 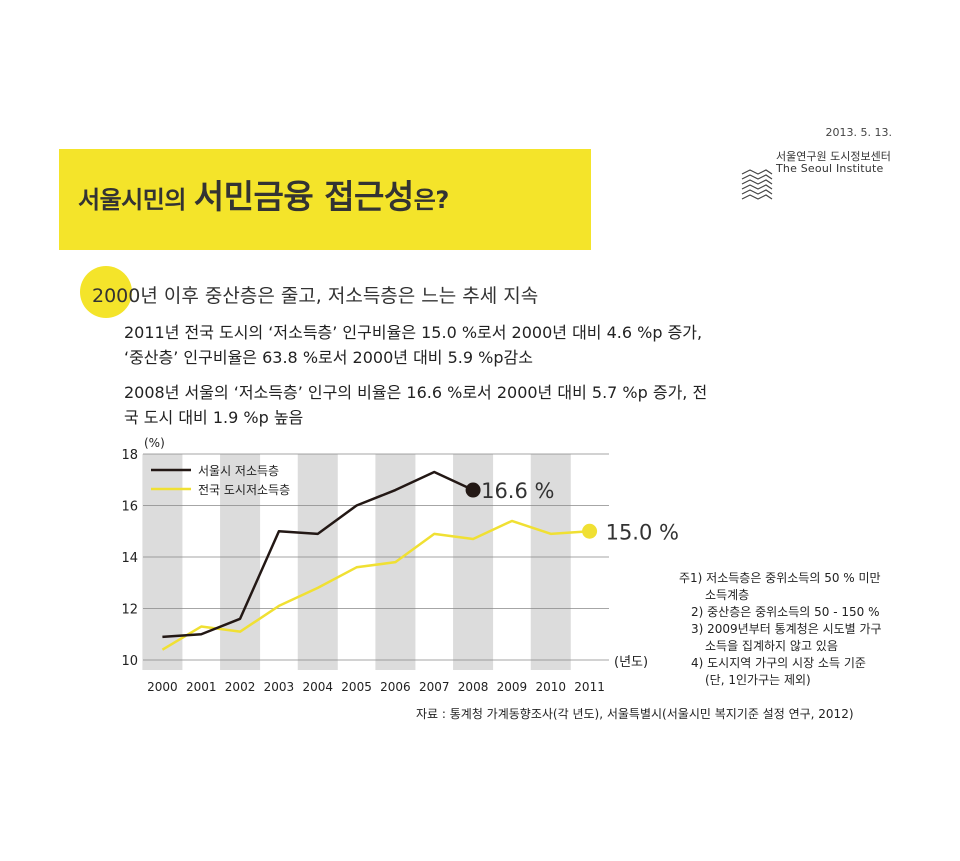 I want to click on x-tick-label: 2009, so click(x=512, y=687).